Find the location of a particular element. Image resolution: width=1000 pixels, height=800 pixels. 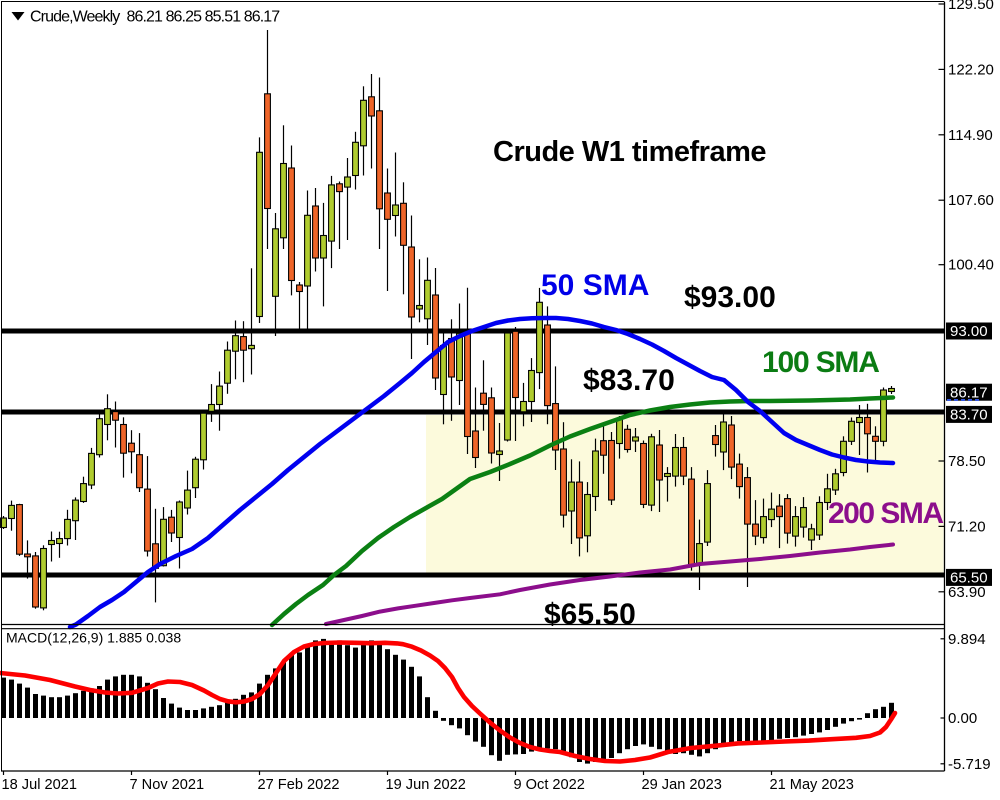

svg-text: 65.50 is located at coordinates (969, 578).